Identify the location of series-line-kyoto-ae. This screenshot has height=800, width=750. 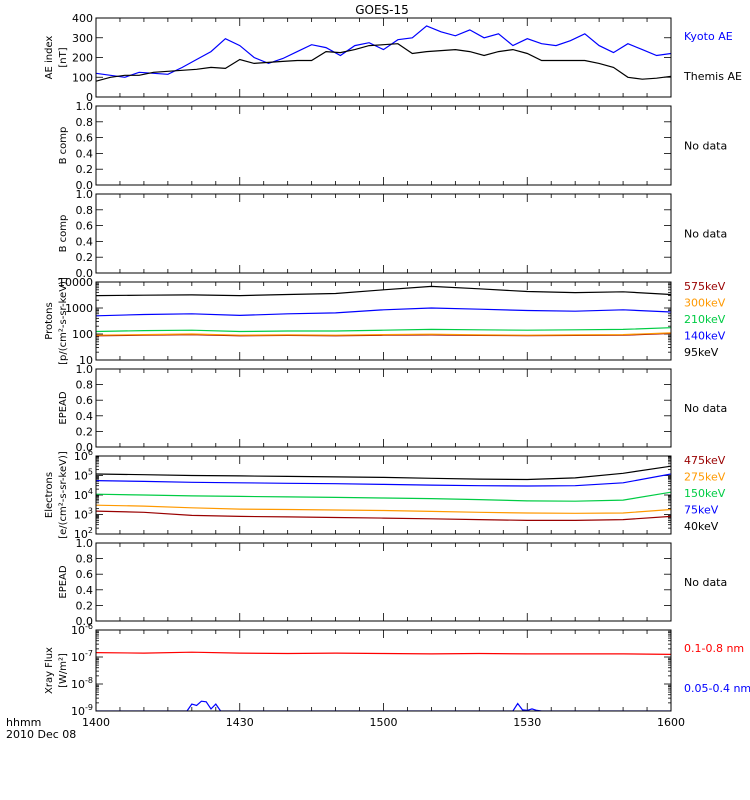
(383, 51).